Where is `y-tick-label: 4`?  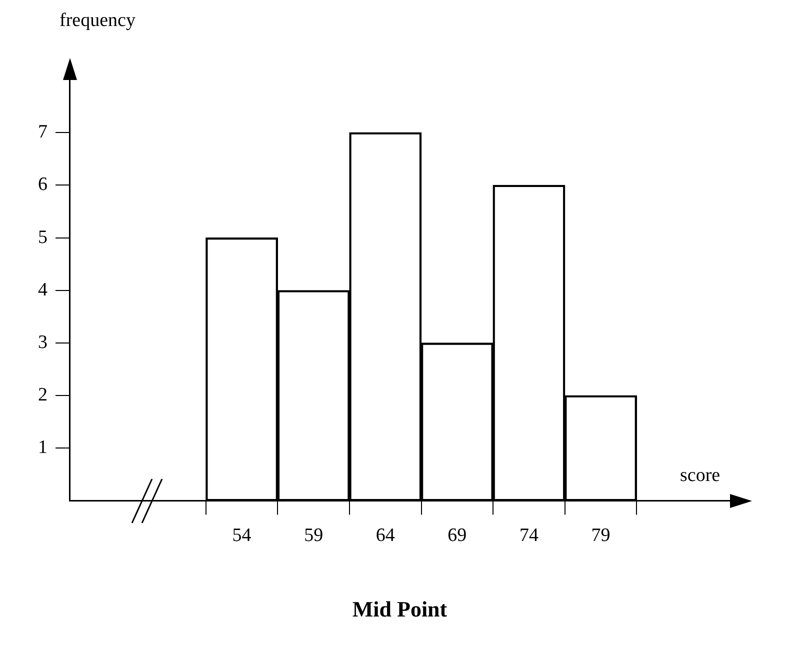
y-tick-label: 4 is located at coordinates (43, 289).